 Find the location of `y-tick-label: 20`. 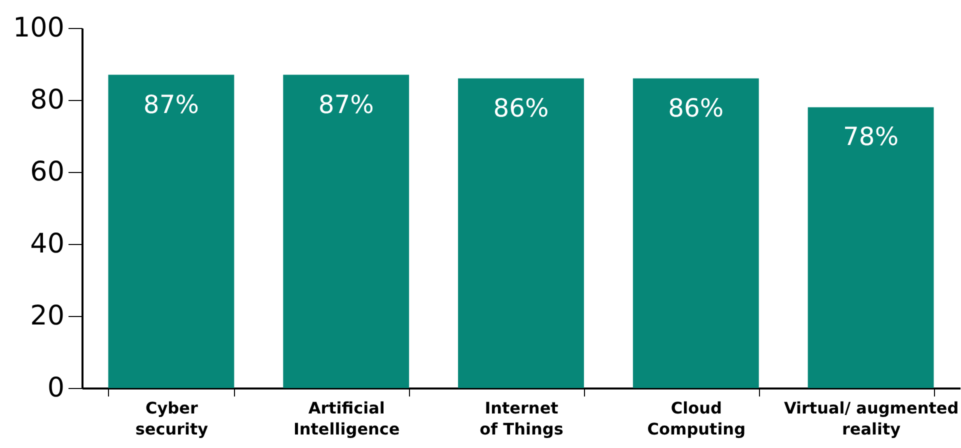

y-tick-label: 20 is located at coordinates (47, 316).